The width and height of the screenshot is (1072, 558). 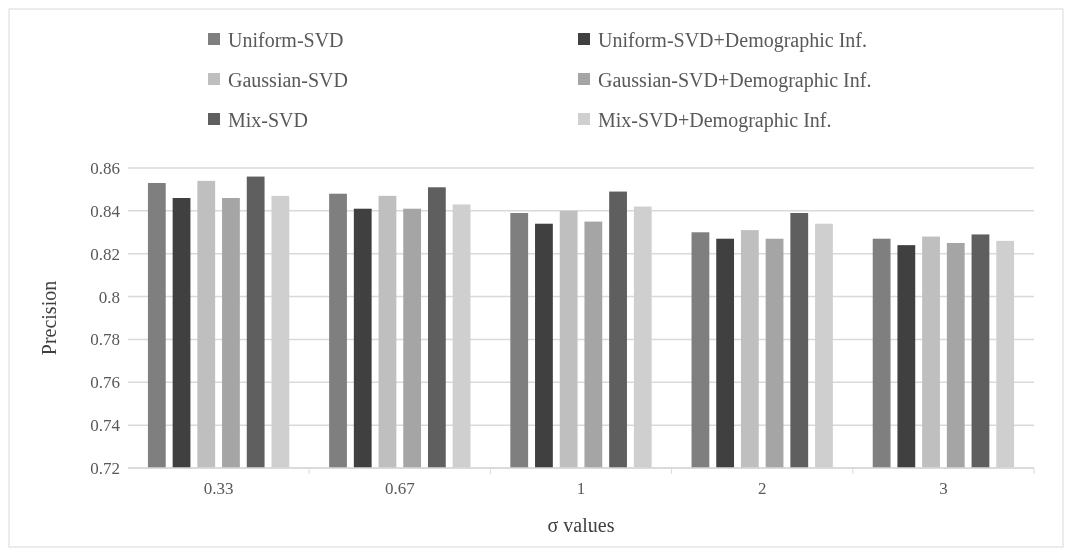 I want to click on x-tick-label: 3, so click(x=943, y=488).